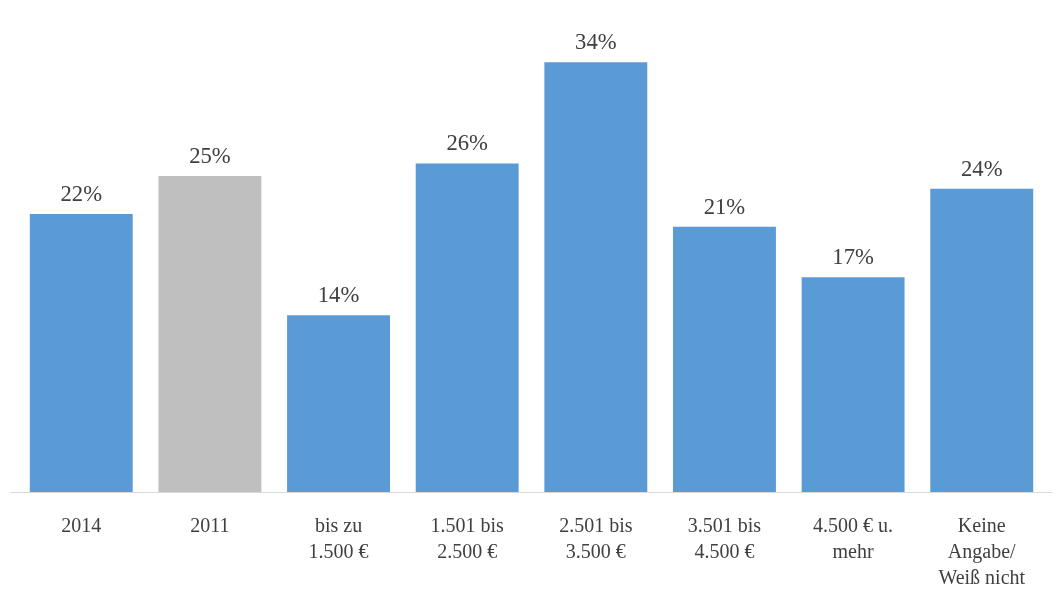 Image resolution: width=1062 pixels, height=591 pixels. Describe the element at coordinates (81, 524) in the screenshot. I see `x-tick-label: 2014` at that location.